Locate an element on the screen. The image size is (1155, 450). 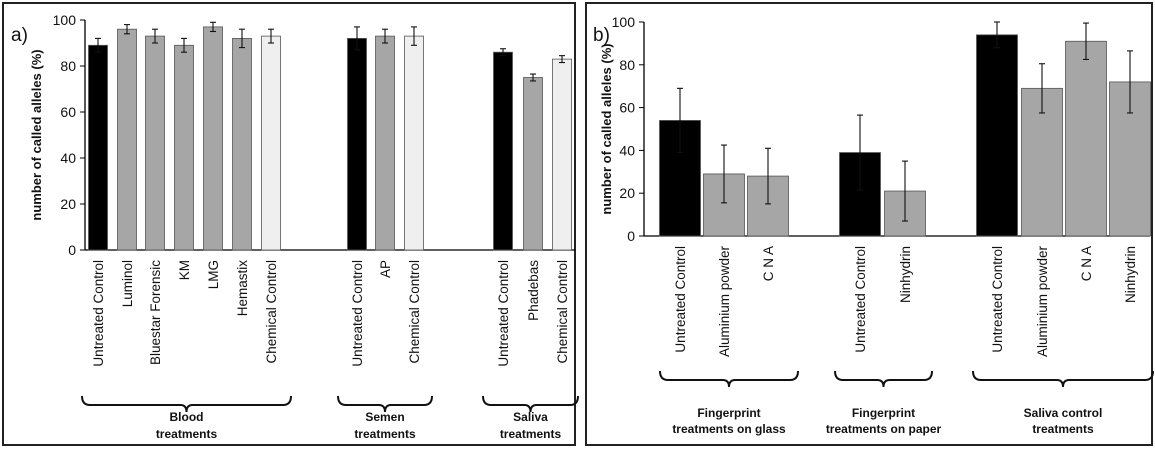
bar-lmg is located at coordinates (213, 138).